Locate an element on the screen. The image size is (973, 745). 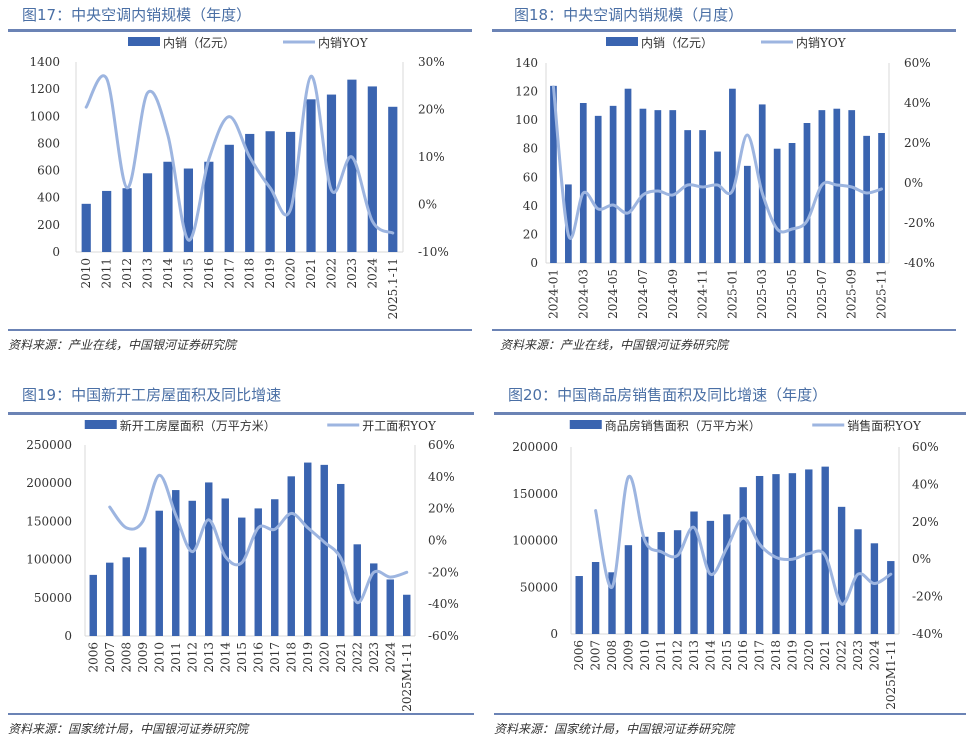
fig18-x-tick-label: 2025-05 is located at coordinates (792, 294).